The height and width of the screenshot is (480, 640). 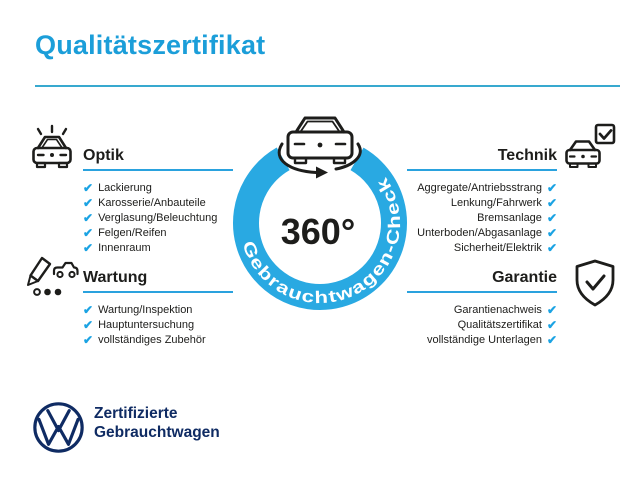 I want to click on list-item-label: Felgen/Reifen, so click(x=132, y=232).